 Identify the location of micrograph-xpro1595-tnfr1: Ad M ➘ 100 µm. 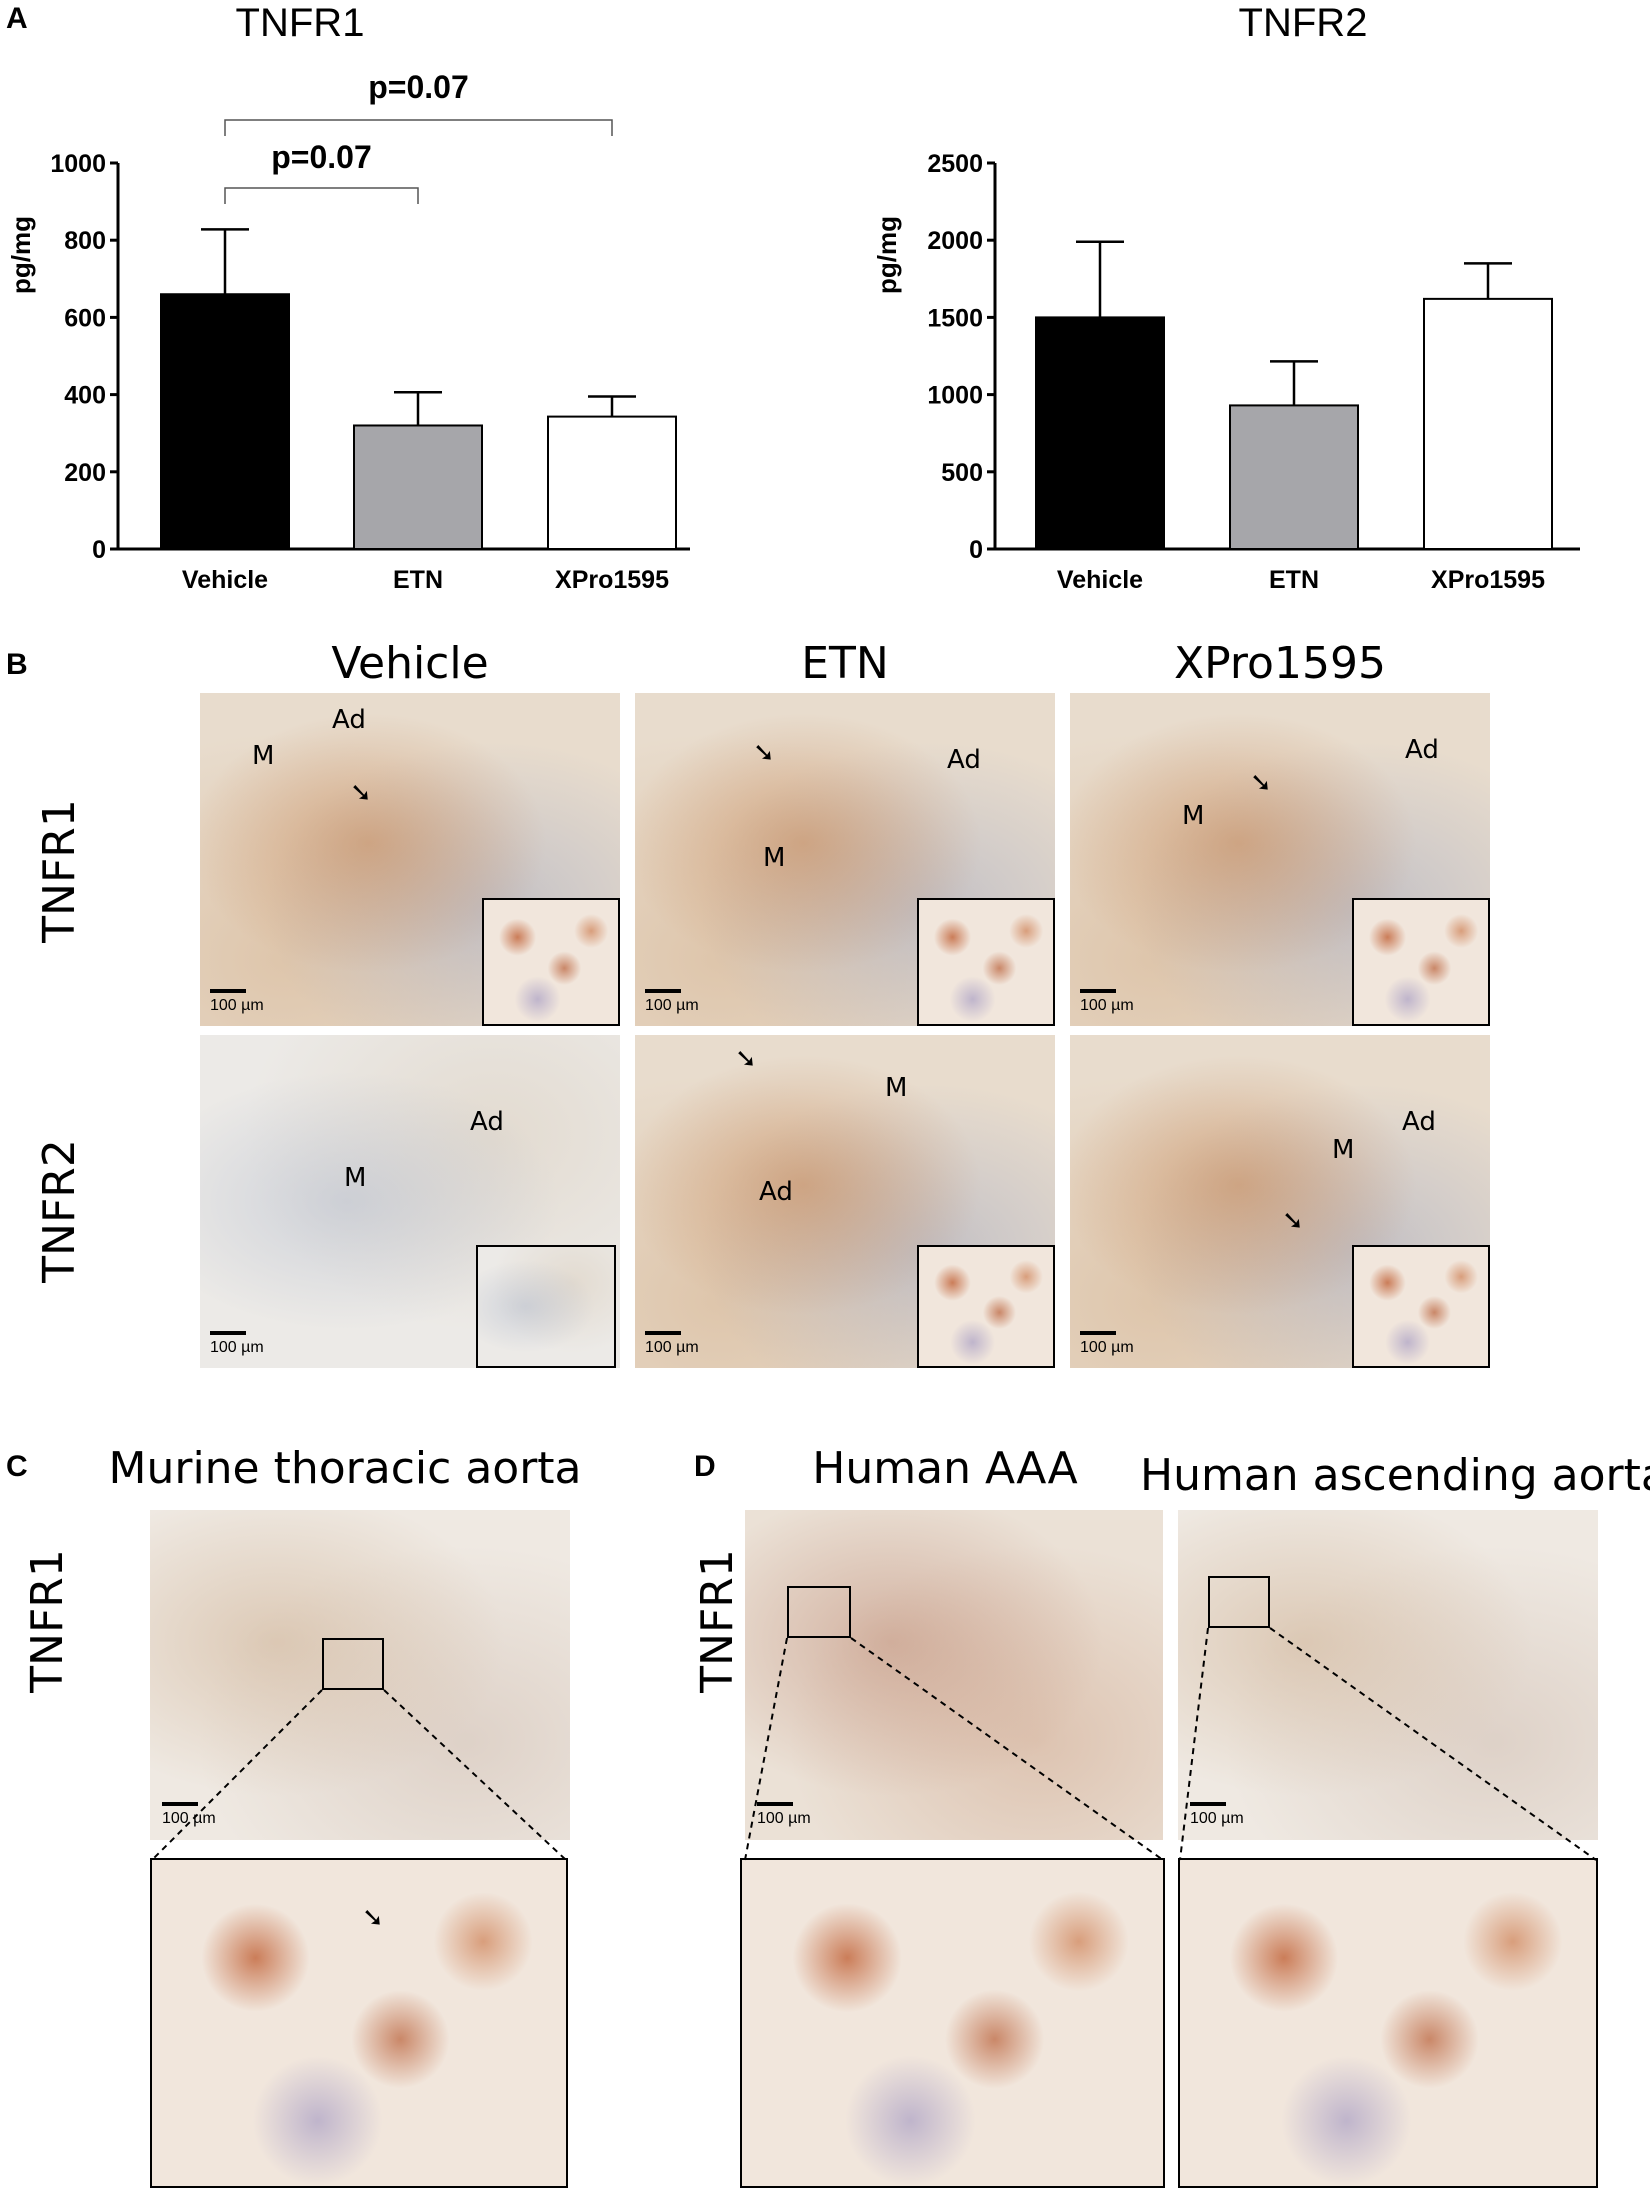
(1280, 859).